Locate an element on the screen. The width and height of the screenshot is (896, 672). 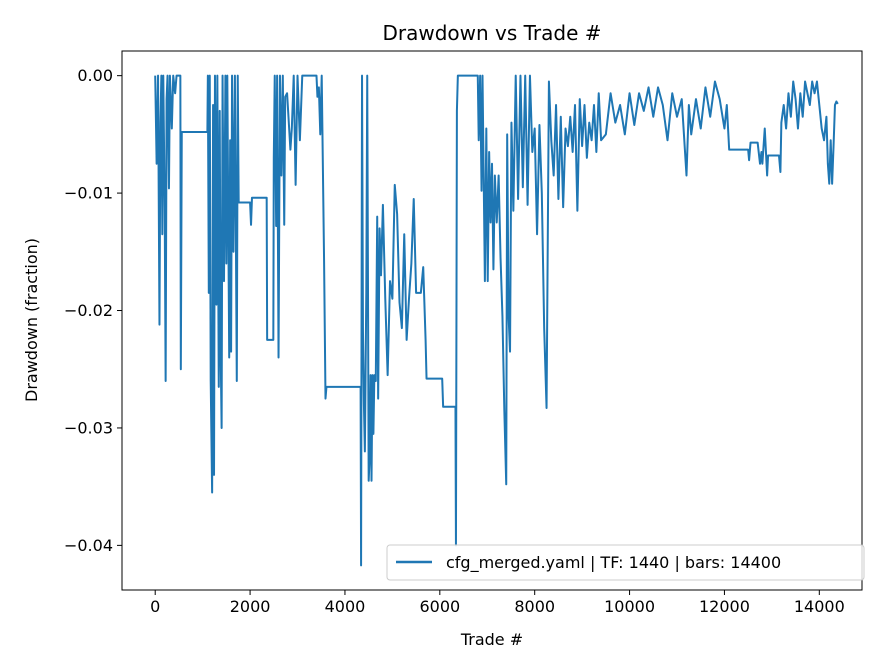
x-tick-label: 2000 is located at coordinates (250, 606).